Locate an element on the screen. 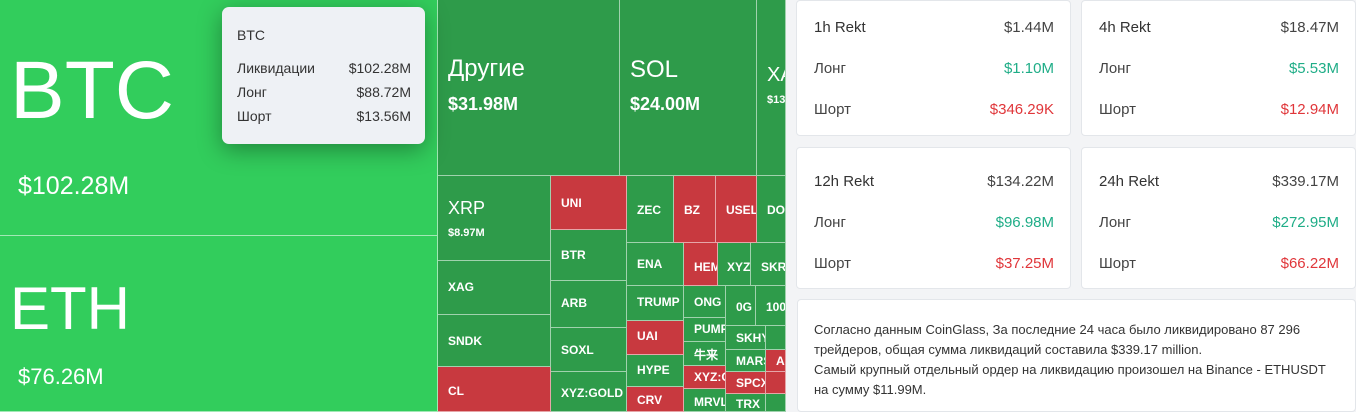 The height and width of the screenshot is (412, 1356). tile-uni: UNI is located at coordinates (589, 203).